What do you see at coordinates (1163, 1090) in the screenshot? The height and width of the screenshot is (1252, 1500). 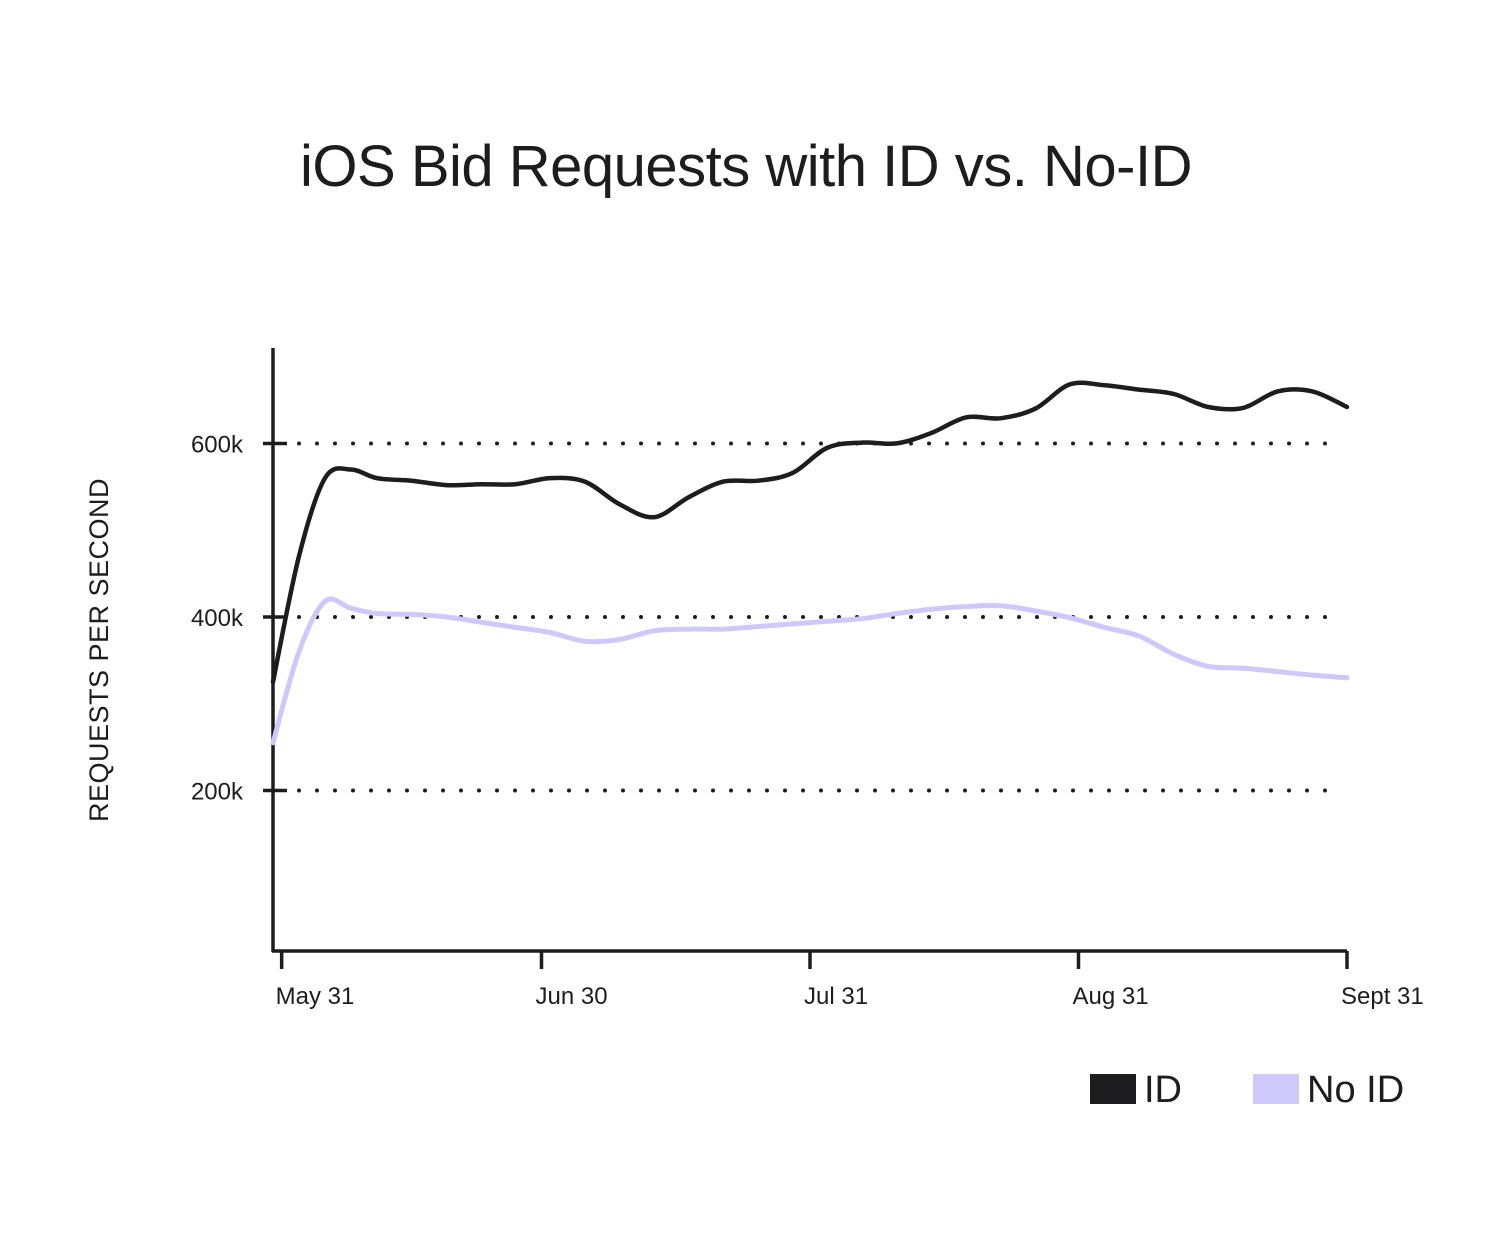 I see `legend-label-id: ID` at bounding box center [1163, 1090].